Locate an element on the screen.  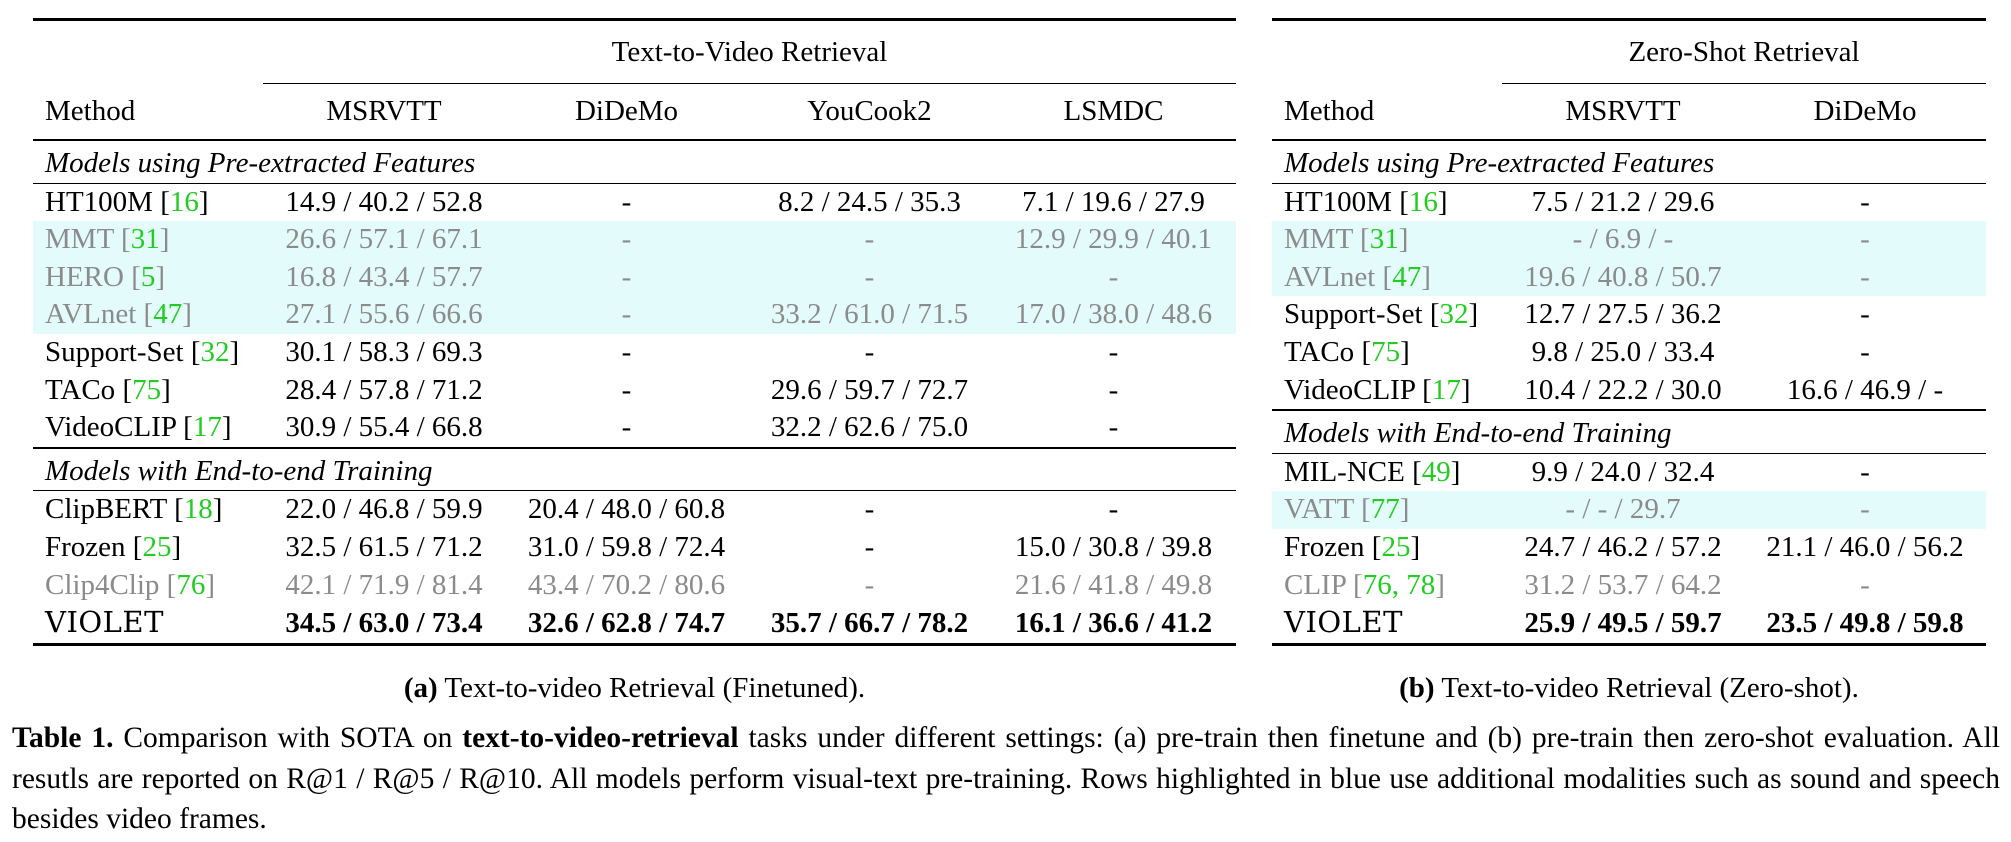
value-cell: 31.2 / 53.7 / 64.2 is located at coordinates (1623, 584).